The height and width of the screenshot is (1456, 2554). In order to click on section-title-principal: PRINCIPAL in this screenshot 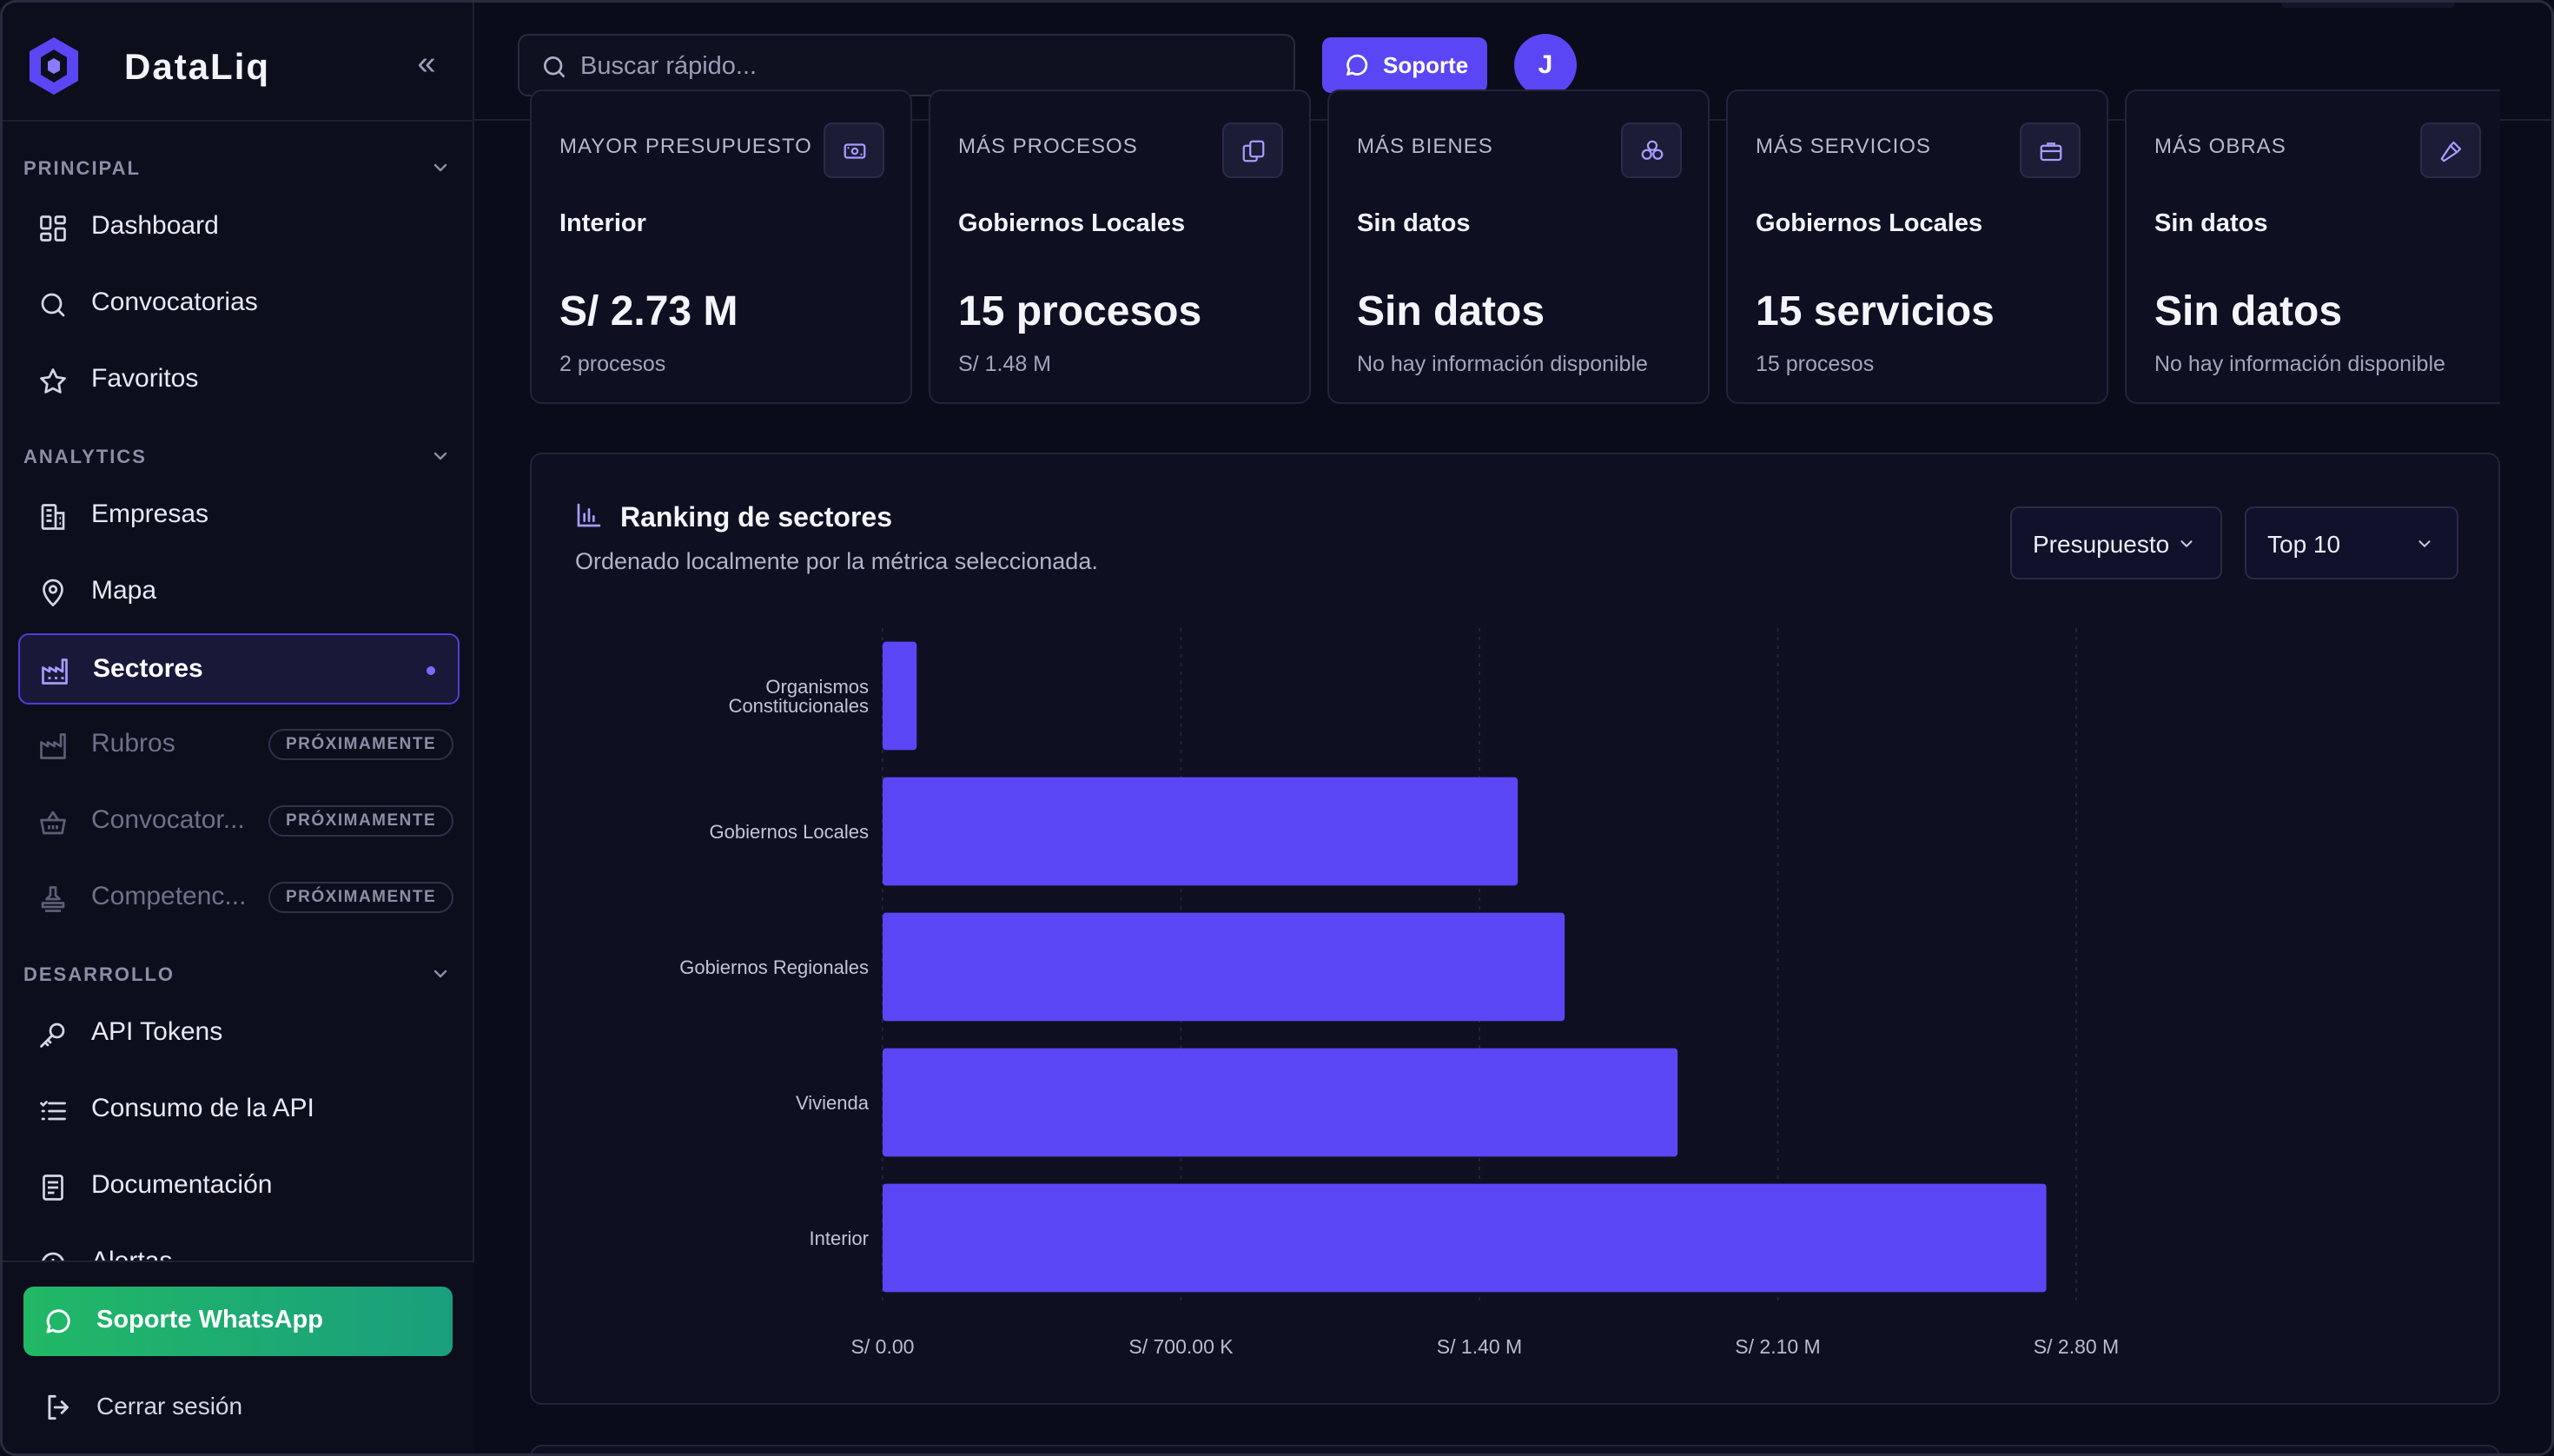, I will do `click(82, 168)`.